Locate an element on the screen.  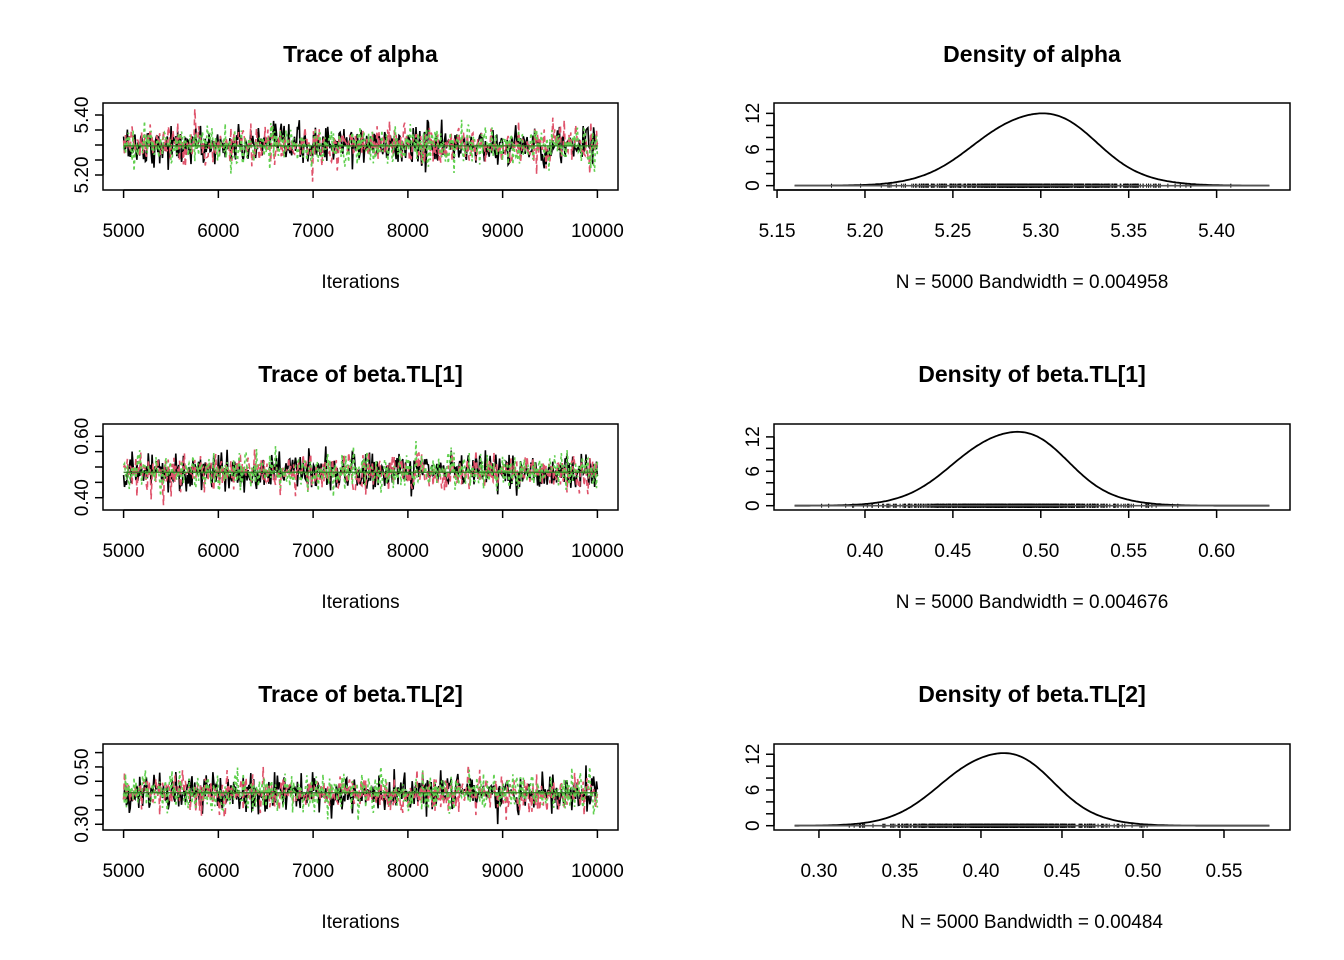
y-tick-label: 5.40 is located at coordinates (82, 115).